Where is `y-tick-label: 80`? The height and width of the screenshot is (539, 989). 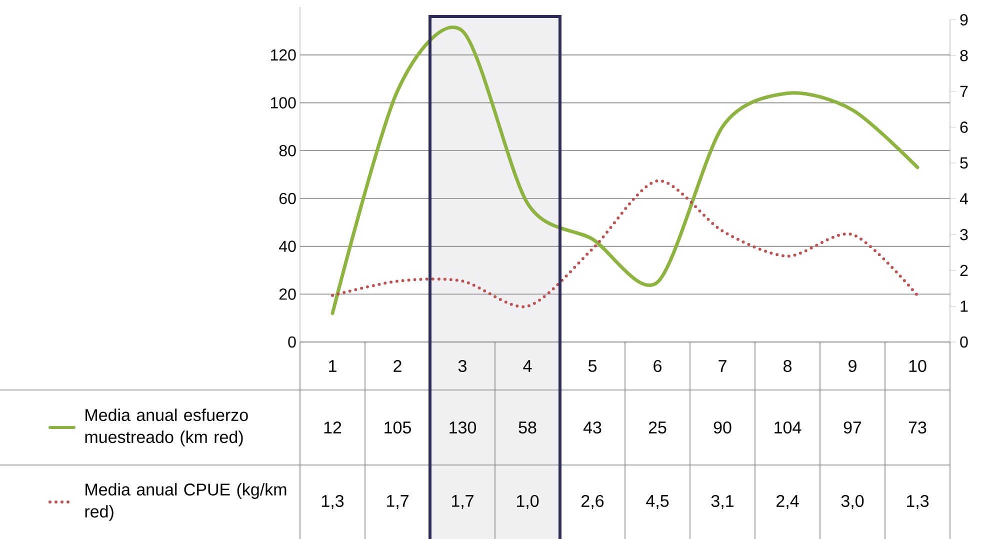
y-tick-label: 80 is located at coordinates (287, 150).